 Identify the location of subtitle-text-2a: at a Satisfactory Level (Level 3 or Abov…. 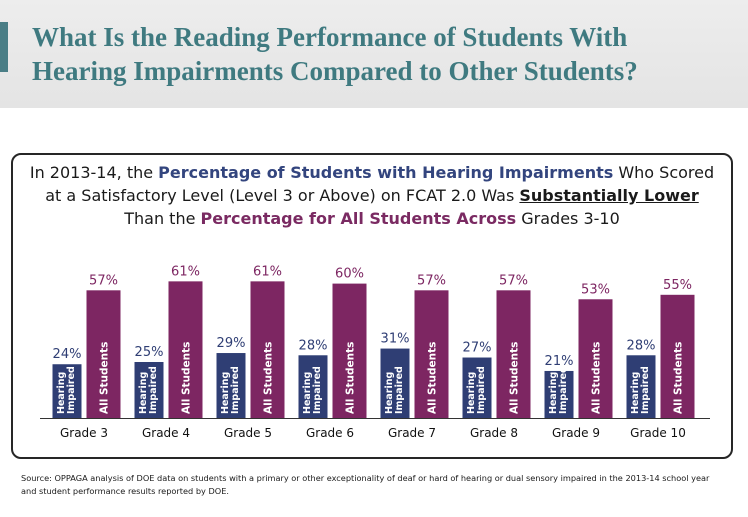
(282, 195).